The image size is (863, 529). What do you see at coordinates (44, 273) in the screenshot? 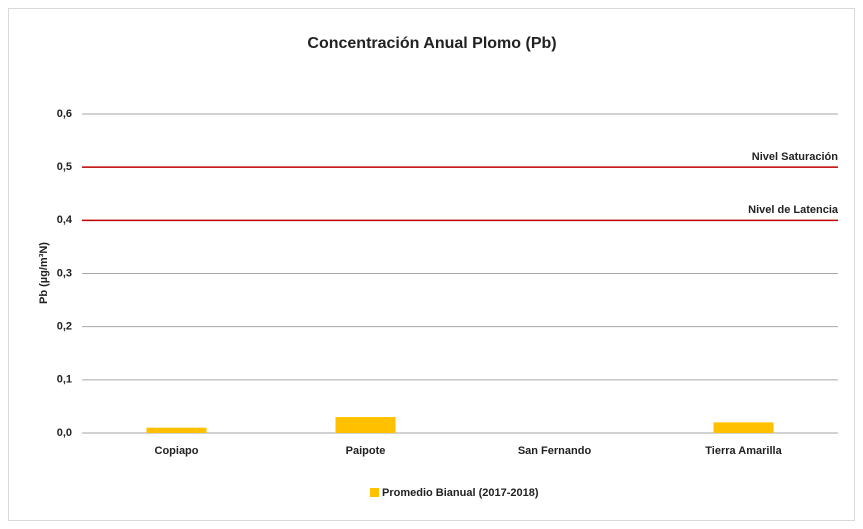
I see `y-axis-label: Pb (µg/m³N)` at bounding box center [44, 273].